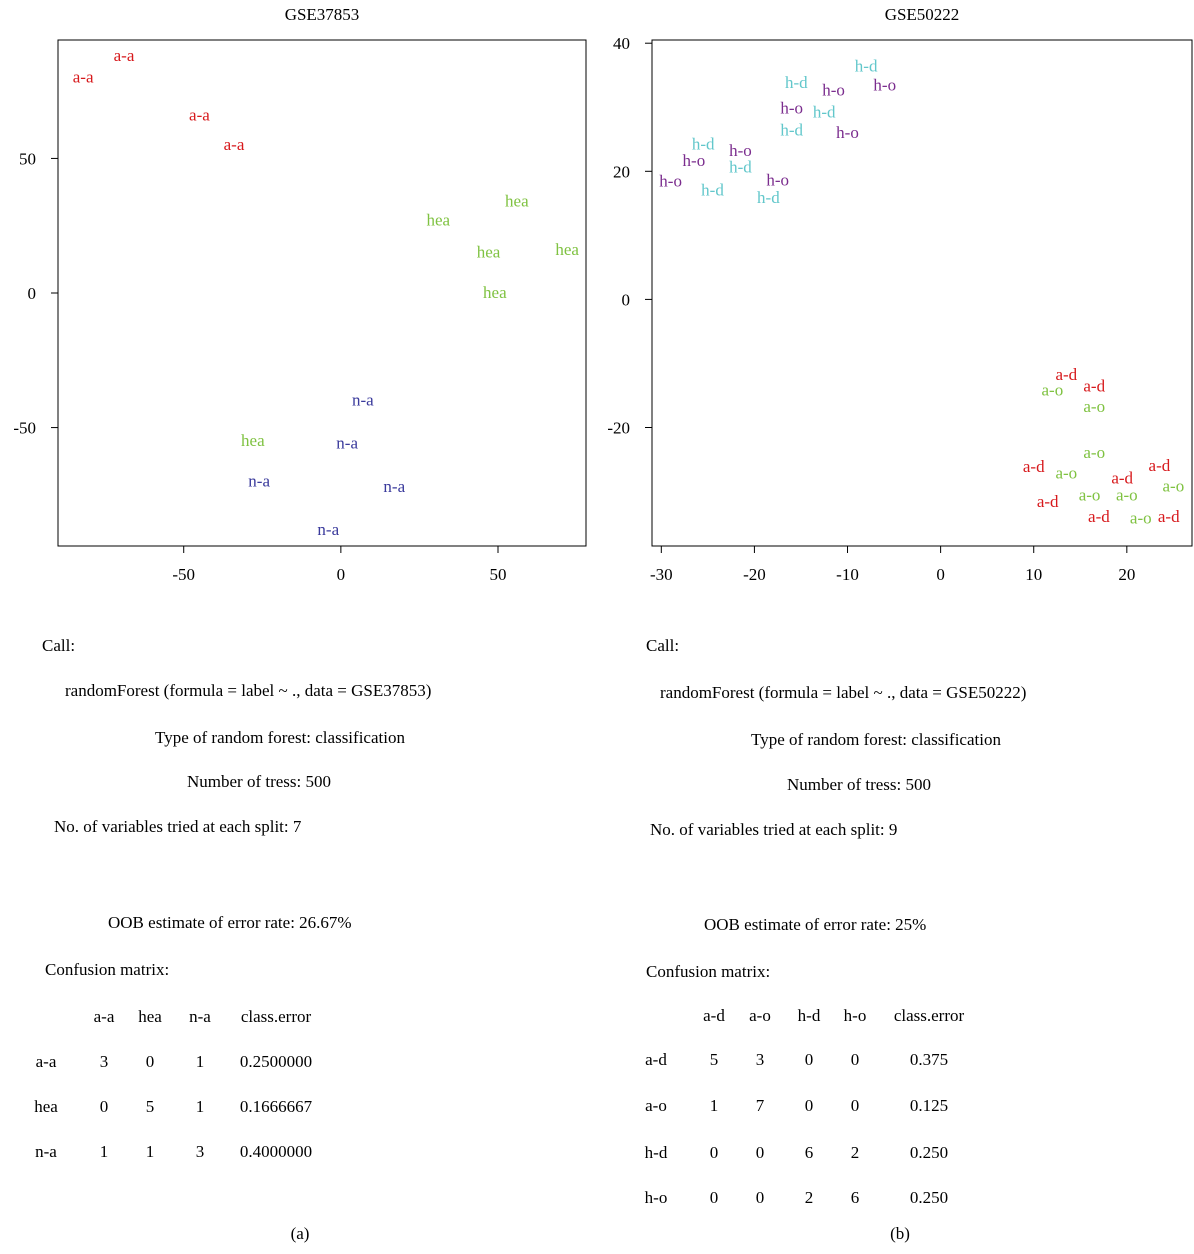  I want to click on panel-b-caption: (b), so click(900, 1233).